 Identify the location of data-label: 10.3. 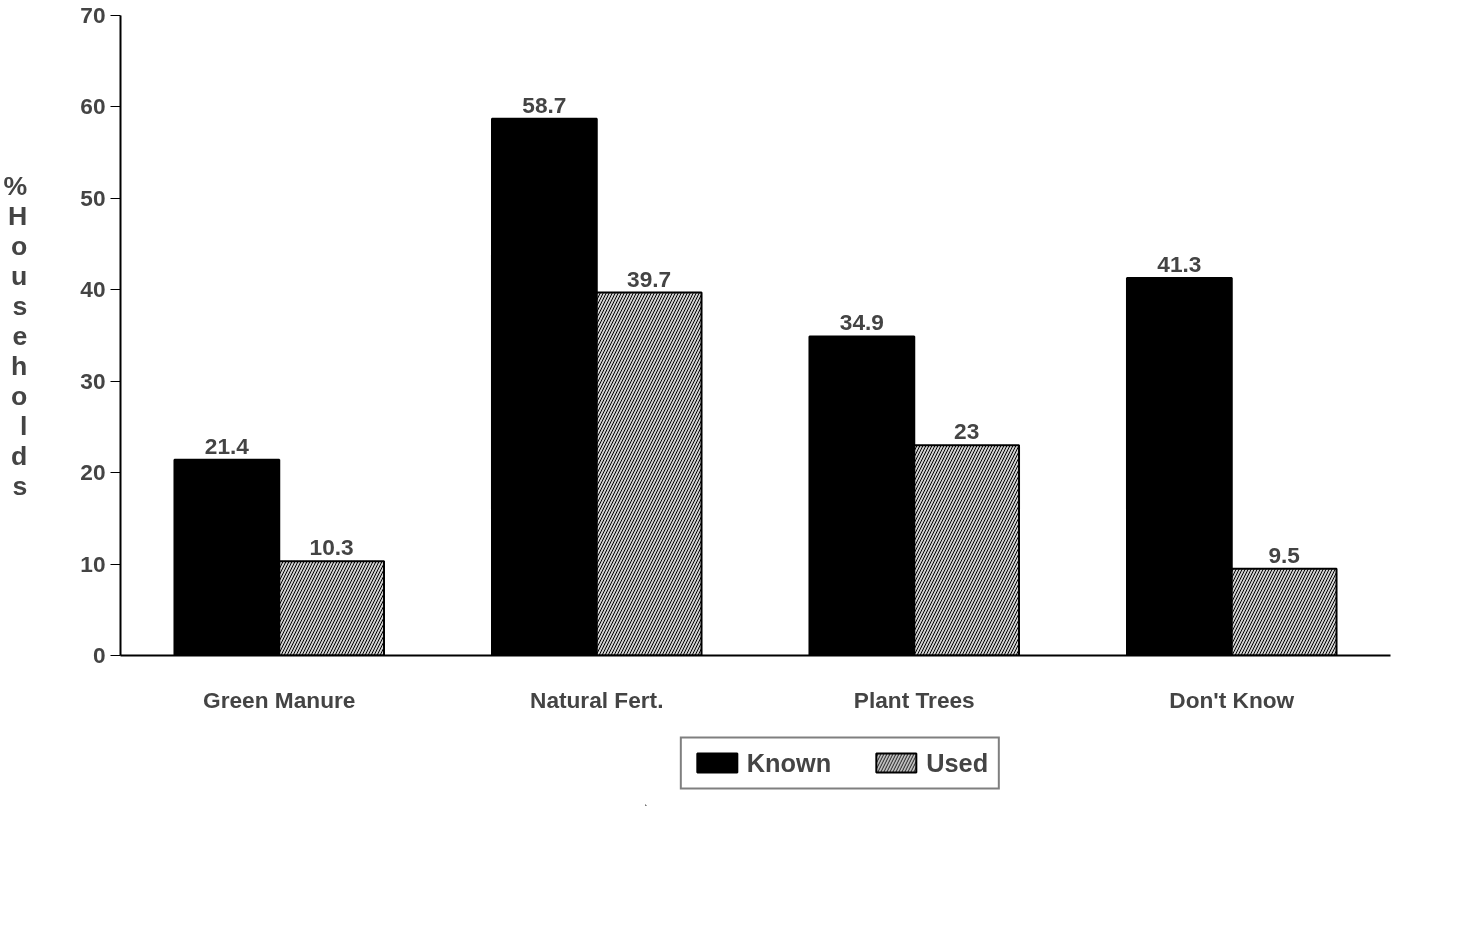
(331, 547).